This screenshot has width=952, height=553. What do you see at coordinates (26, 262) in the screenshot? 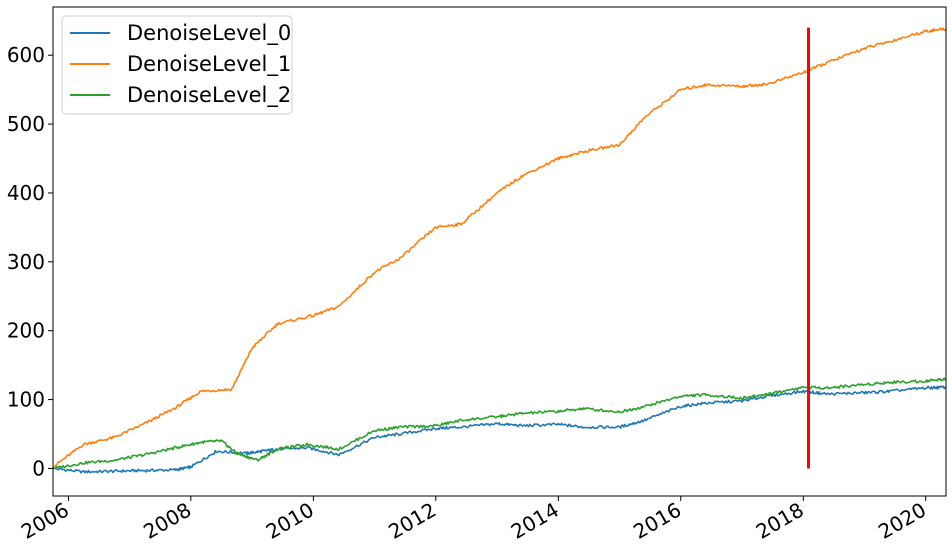
I see `y-tick-label: 300` at bounding box center [26, 262].